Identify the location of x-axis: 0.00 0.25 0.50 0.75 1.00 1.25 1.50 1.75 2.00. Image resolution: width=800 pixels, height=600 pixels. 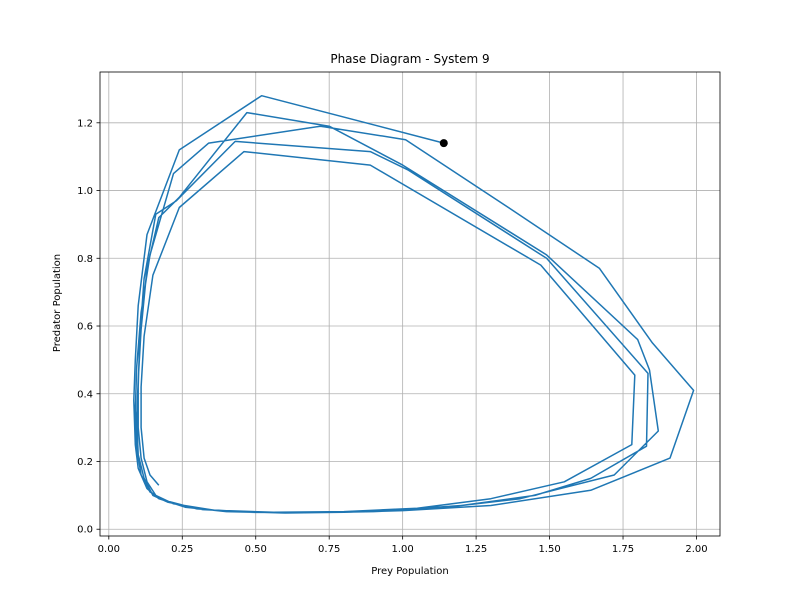
(403, 545).